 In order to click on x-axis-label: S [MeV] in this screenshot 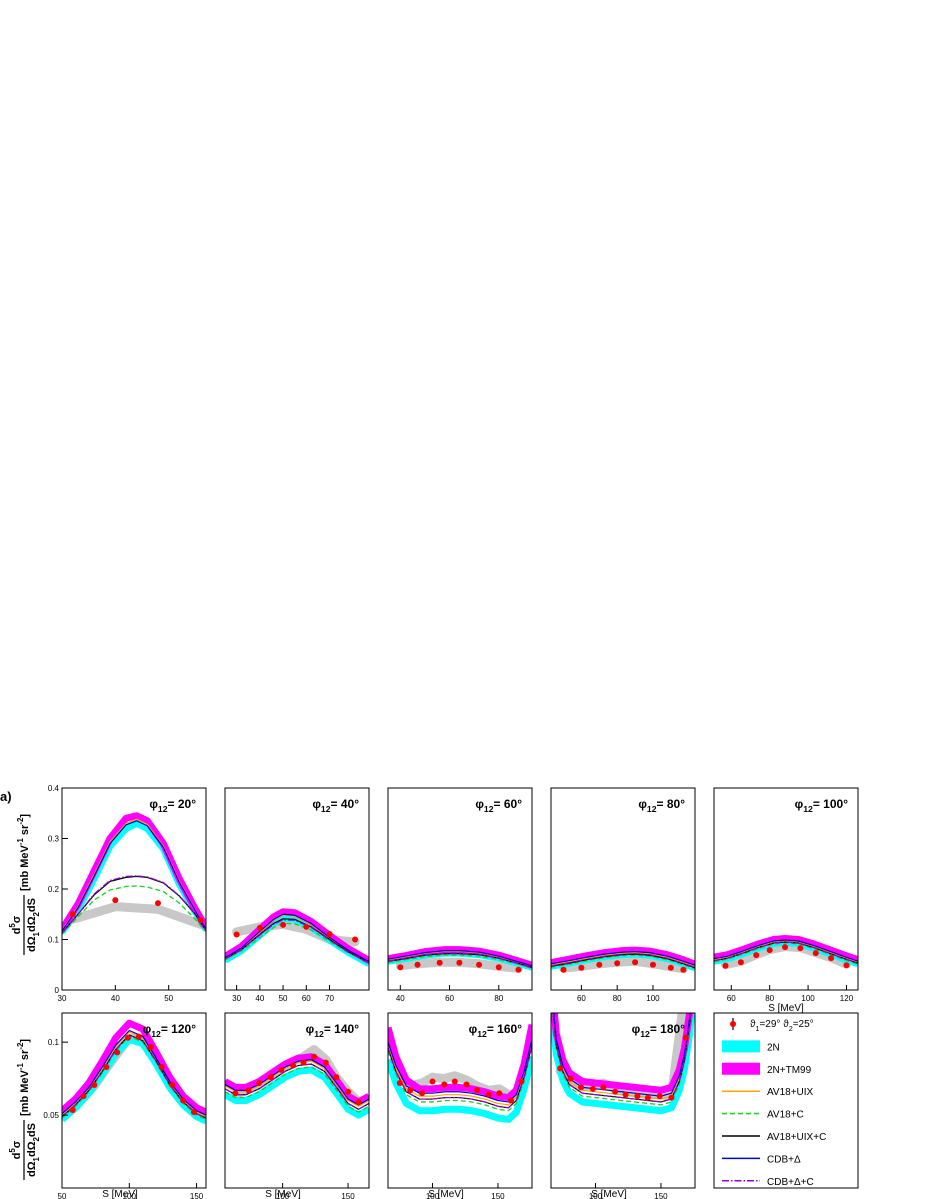, I will do `click(786, 1008)`.